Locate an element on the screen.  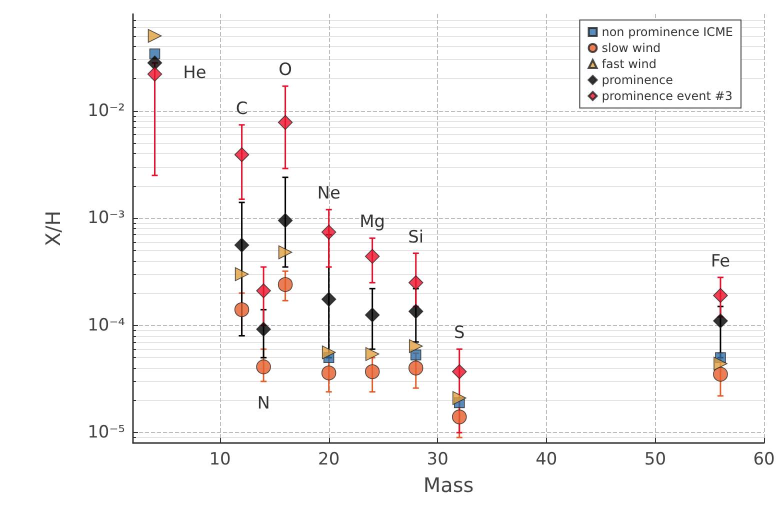
x-tick-label: 60 is located at coordinates (764, 460).